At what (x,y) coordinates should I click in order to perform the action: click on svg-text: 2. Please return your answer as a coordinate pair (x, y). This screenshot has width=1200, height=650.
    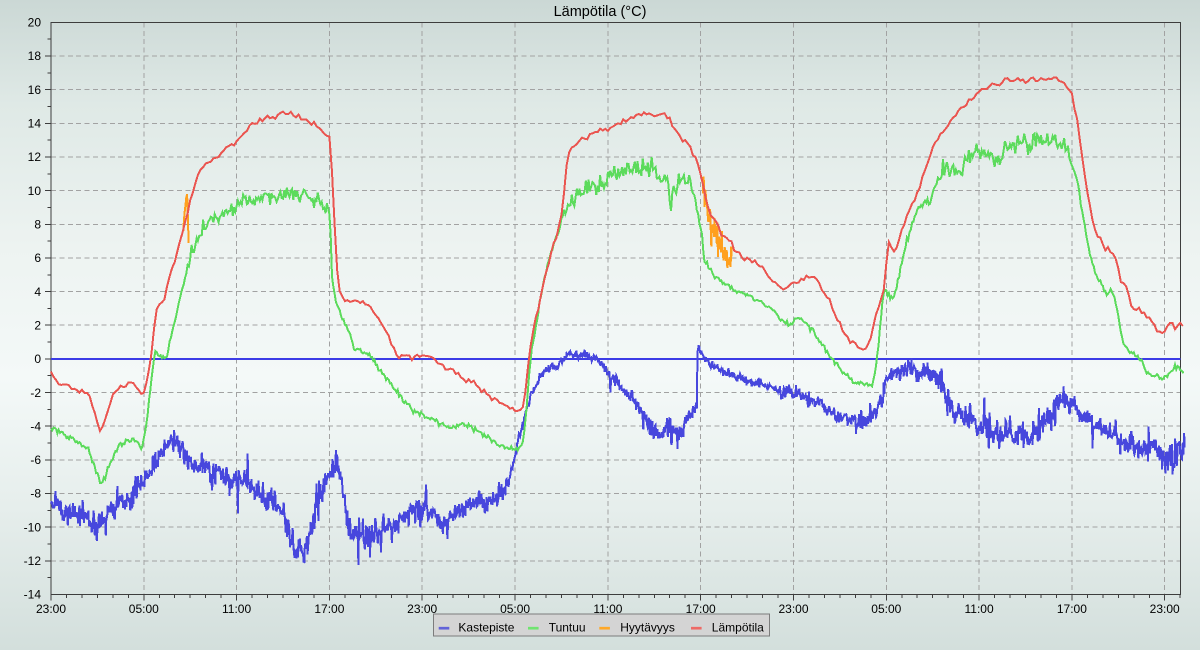
    Looking at the image, I should click on (37, 325).